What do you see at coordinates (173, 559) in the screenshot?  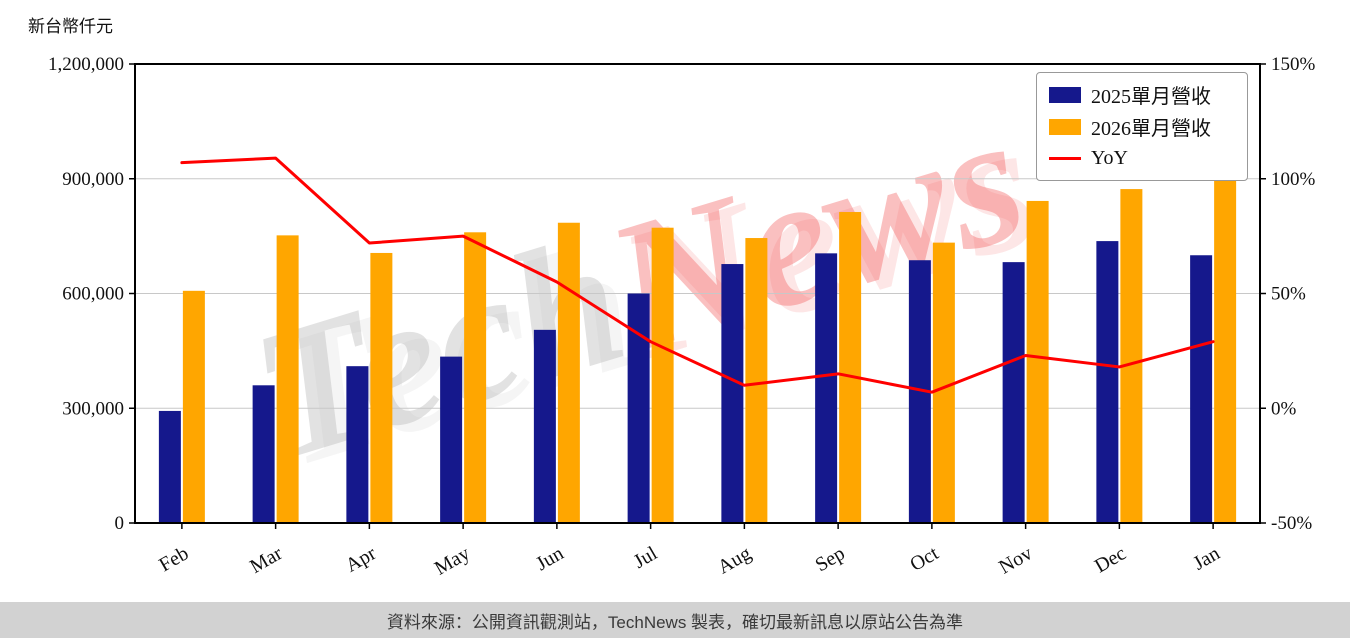 I see `x-axis-tick-label: Feb` at bounding box center [173, 559].